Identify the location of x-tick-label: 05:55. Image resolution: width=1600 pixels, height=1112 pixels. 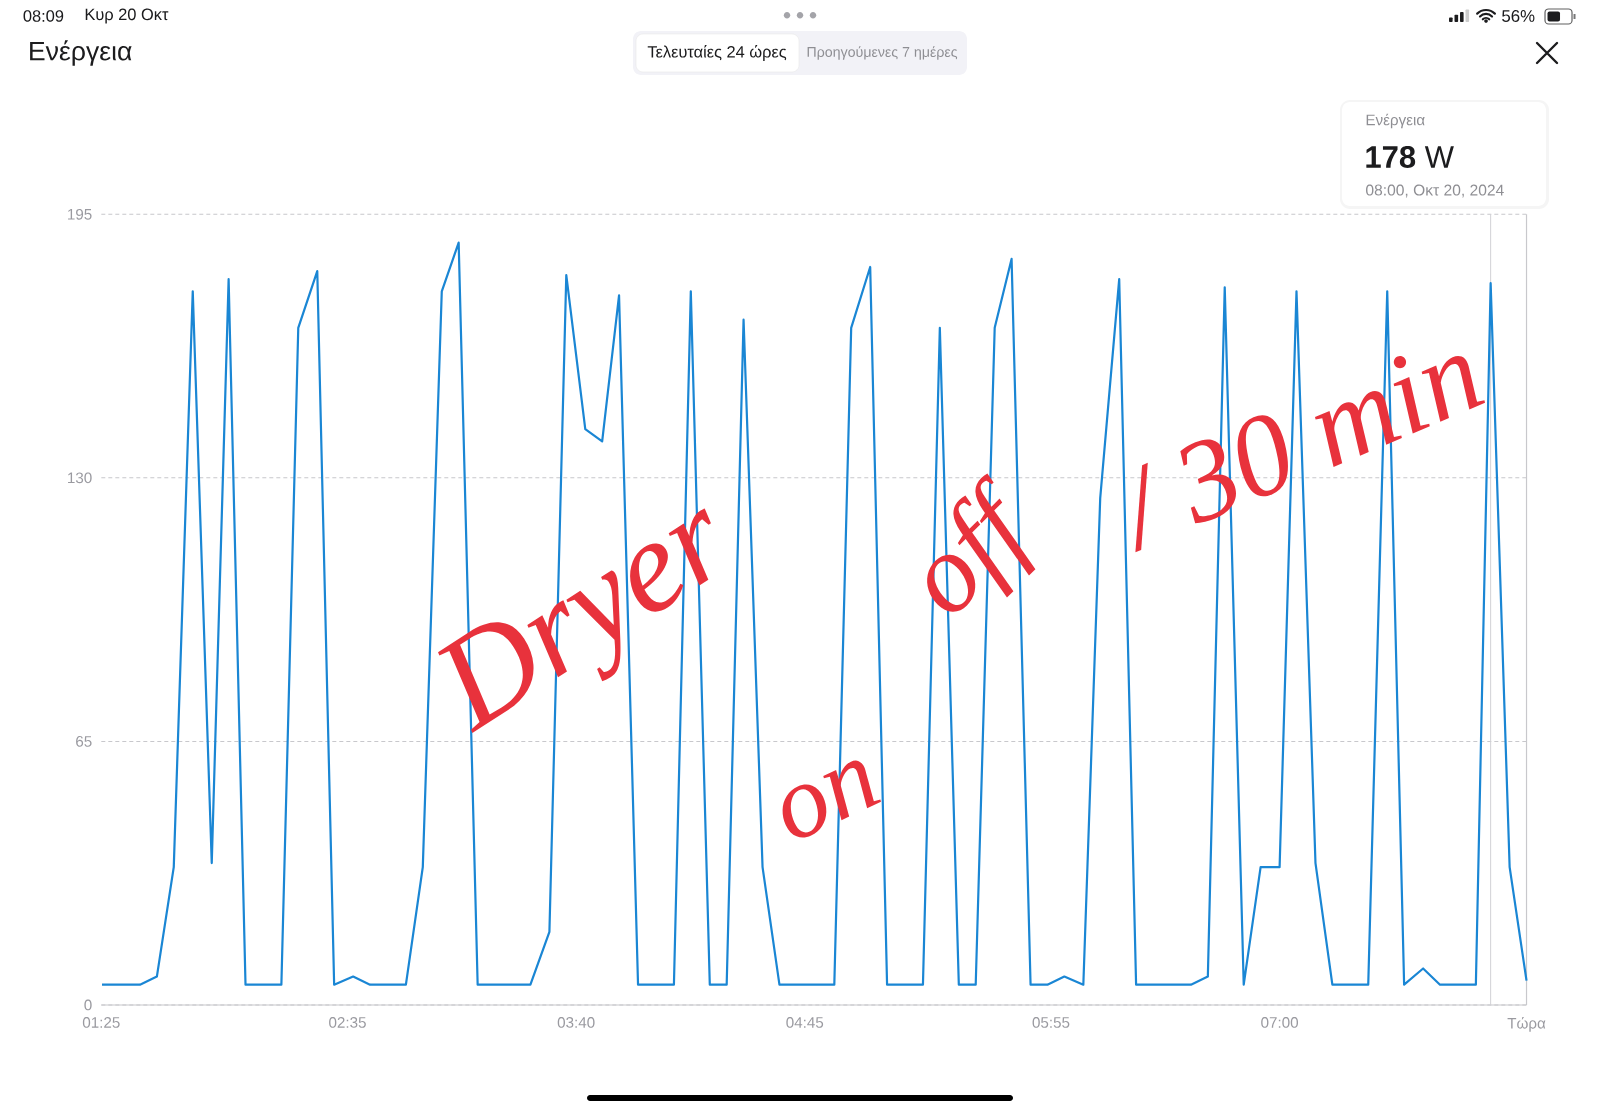
(1051, 1022).